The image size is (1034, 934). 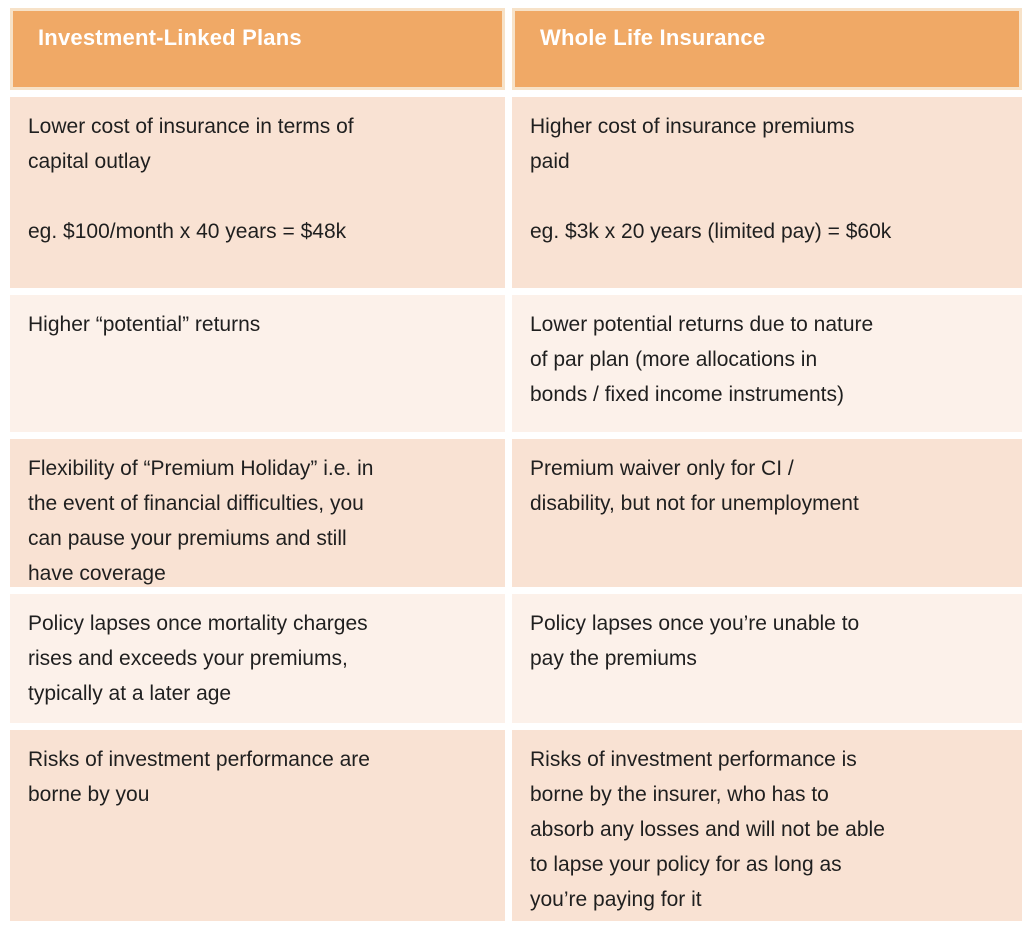 I want to click on column-header-investment-linked-plans: Investment-Linked Plans, so click(x=257, y=49).